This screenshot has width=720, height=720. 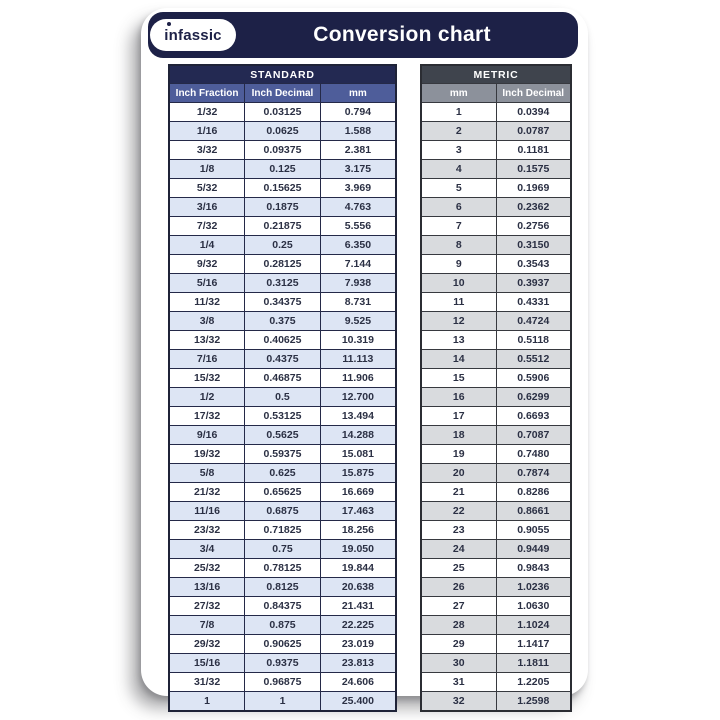 What do you see at coordinates (207, 207) in the screenshot?
I see `table-cell: 3/16` at bounding box center [207, 207].